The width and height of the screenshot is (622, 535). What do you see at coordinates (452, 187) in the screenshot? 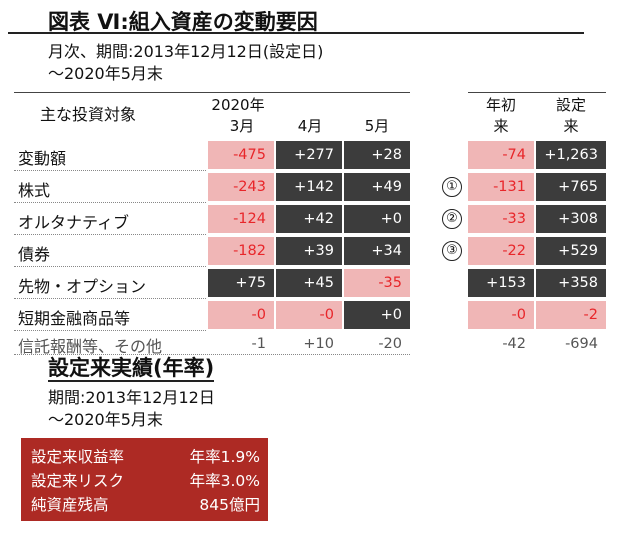
I see `circled-number-marker: ①` at bounding box center [452, 187].